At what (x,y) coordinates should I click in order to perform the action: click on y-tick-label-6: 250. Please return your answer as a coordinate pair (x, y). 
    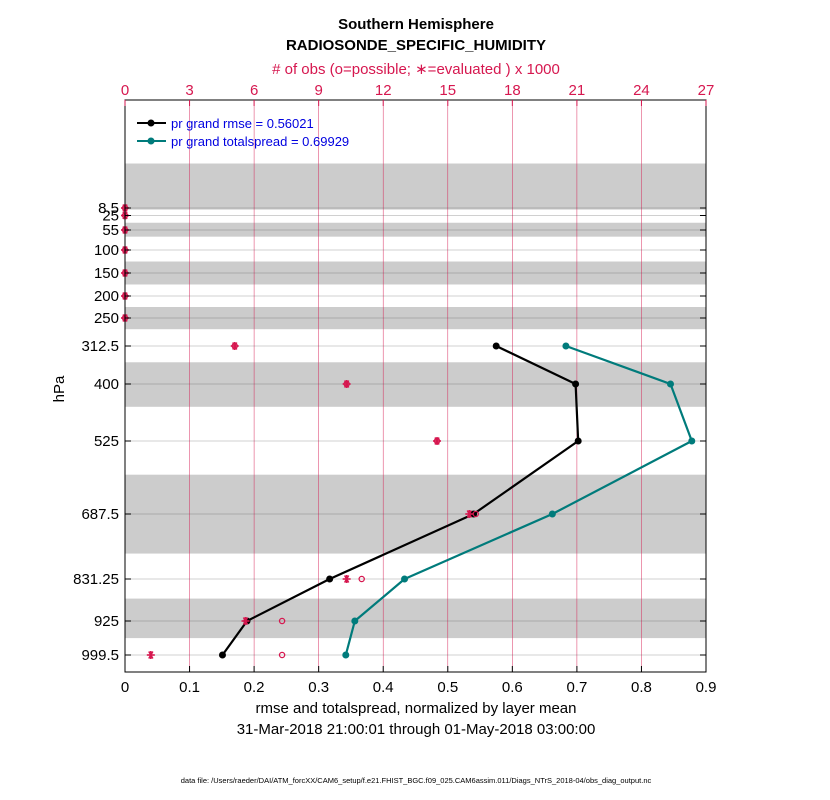
    Looking at the image, I should click on (106, 318).